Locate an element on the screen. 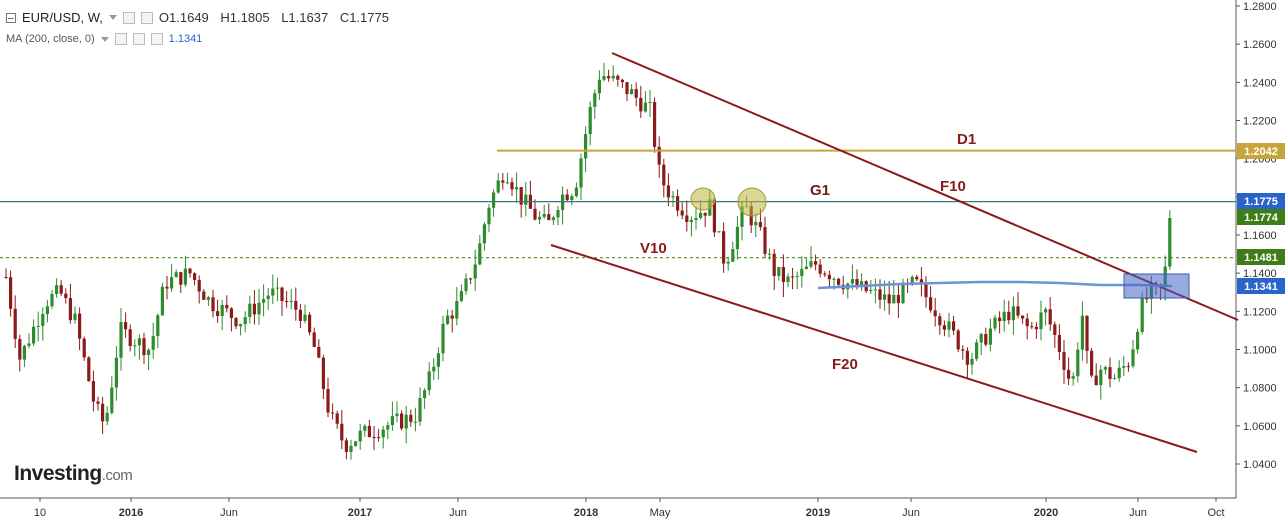  close-icon is located at coordinates (156, 39).